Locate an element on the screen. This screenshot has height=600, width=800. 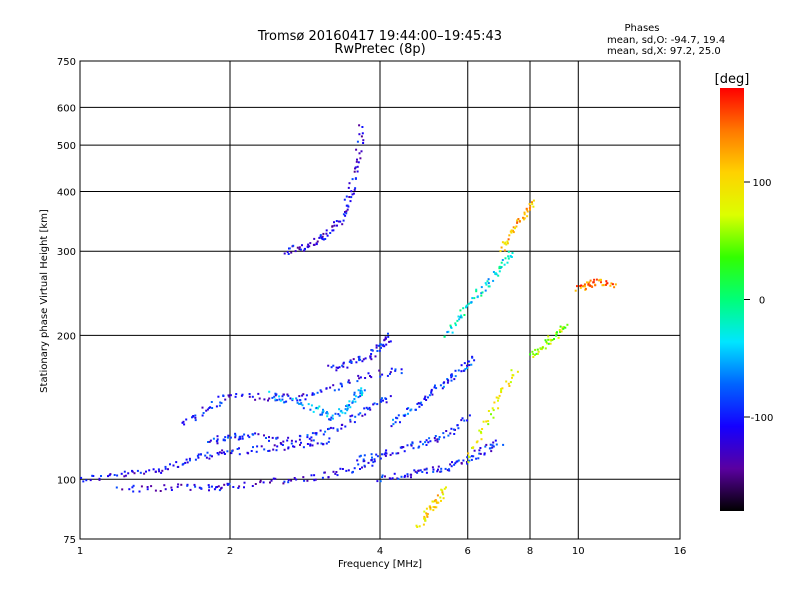
colorbar-ticks: 100 0 -100 is located at coordinates (758, 301).